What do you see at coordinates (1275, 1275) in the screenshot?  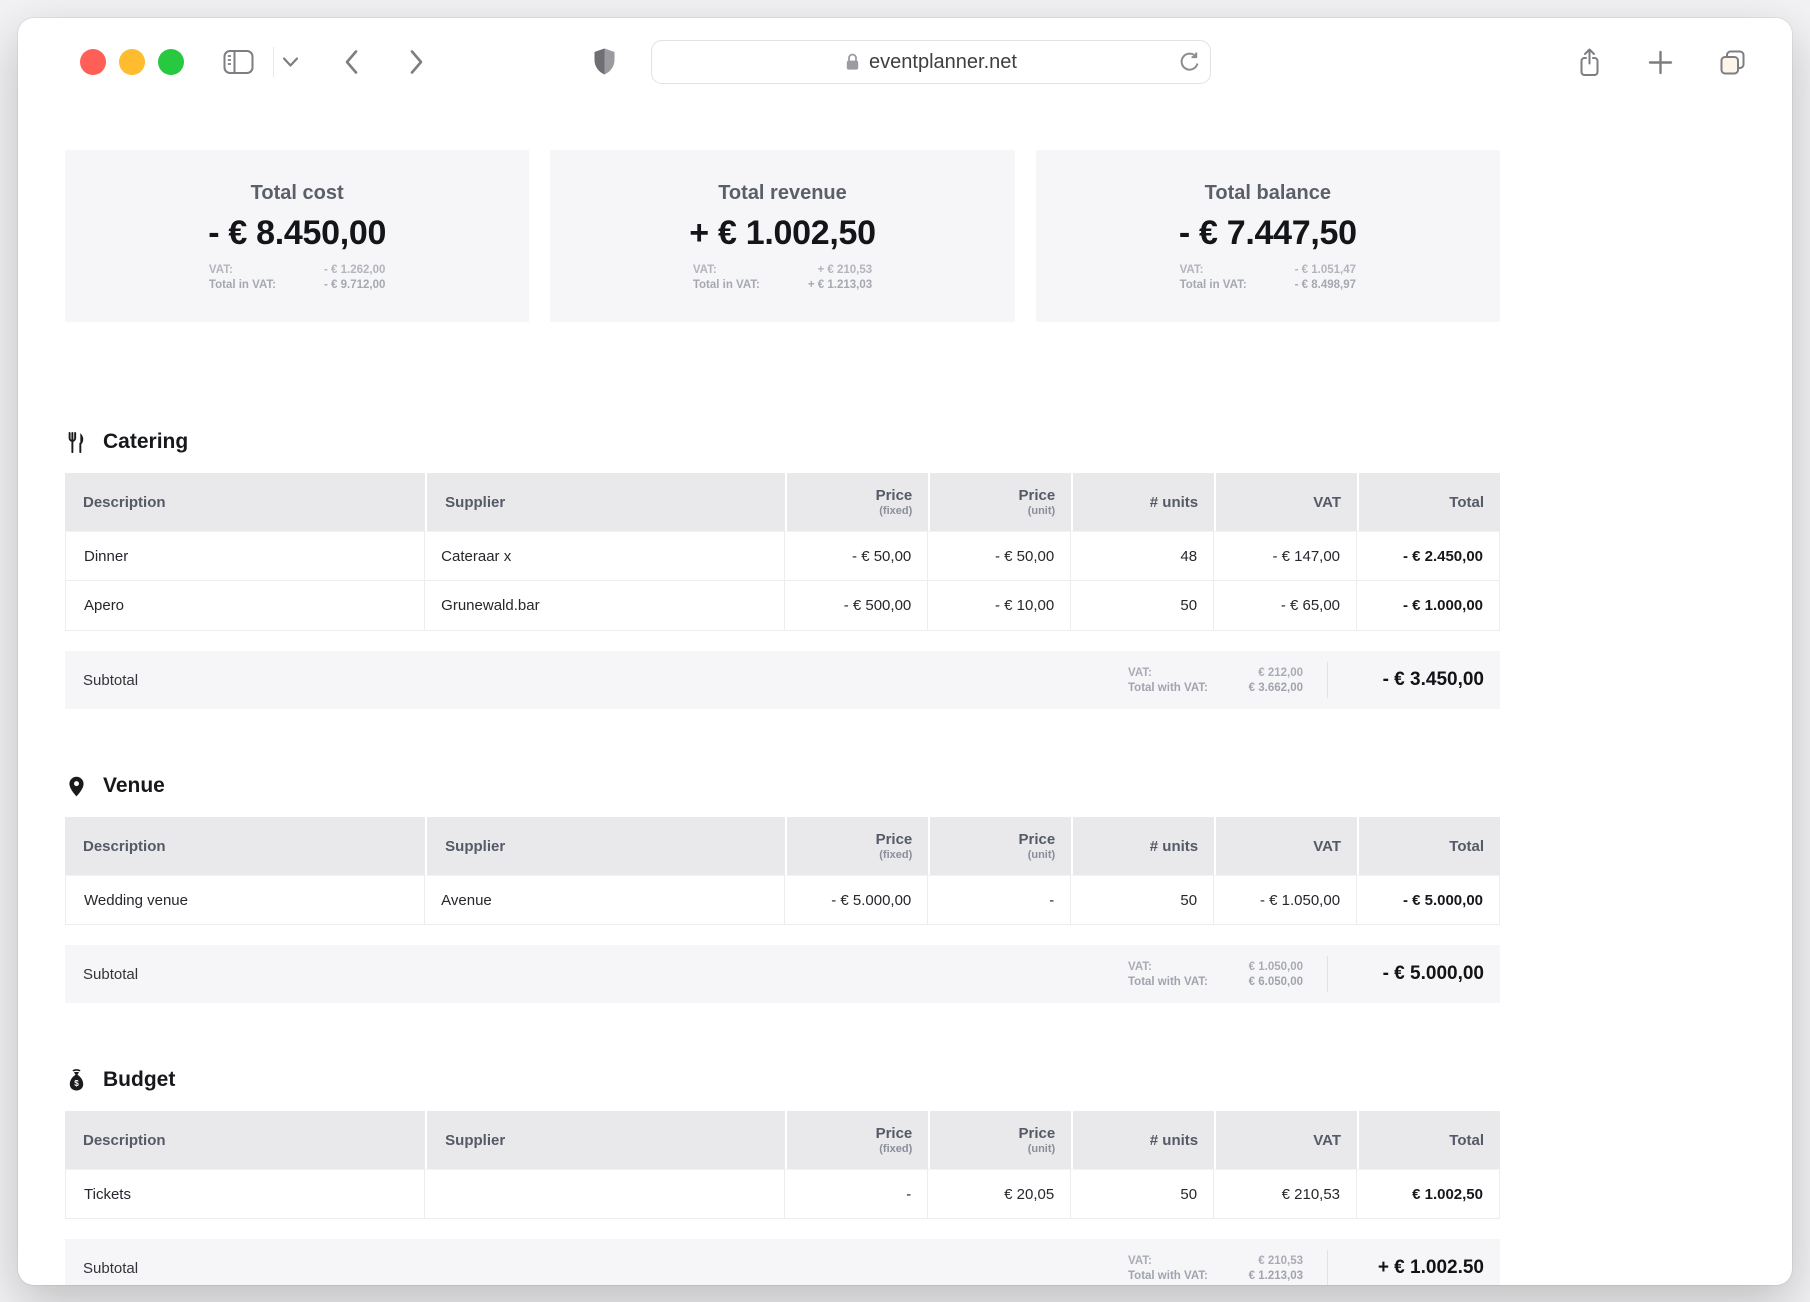 I see `total-with-vat-value: € 1.213,03` at bounding box center [1275, 1275].